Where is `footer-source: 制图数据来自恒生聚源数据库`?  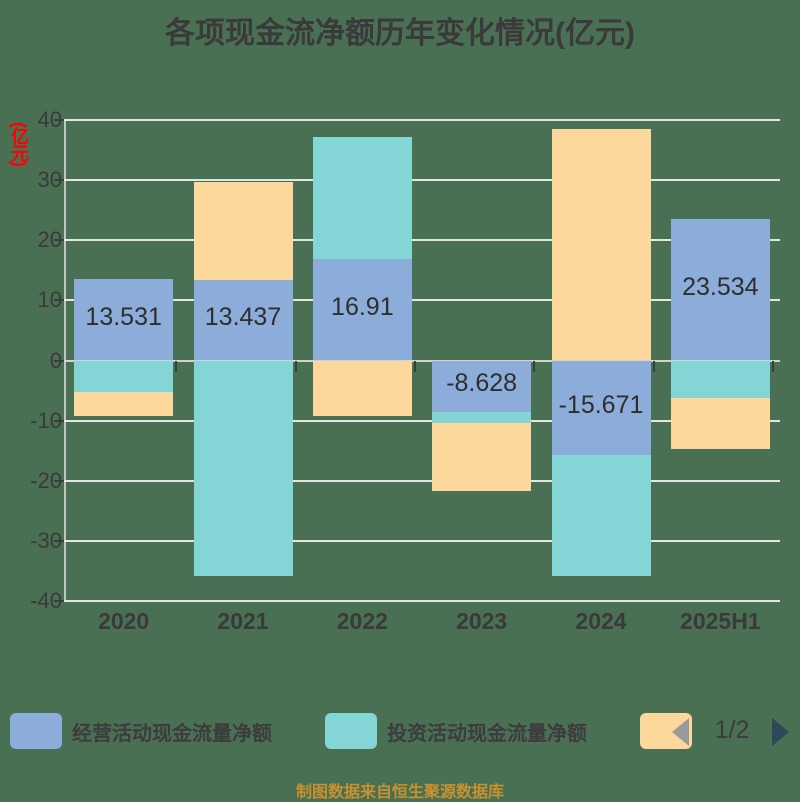 footer-source: 制图数据来自恒生聚源数据库 is located at coordinates (399, 792).